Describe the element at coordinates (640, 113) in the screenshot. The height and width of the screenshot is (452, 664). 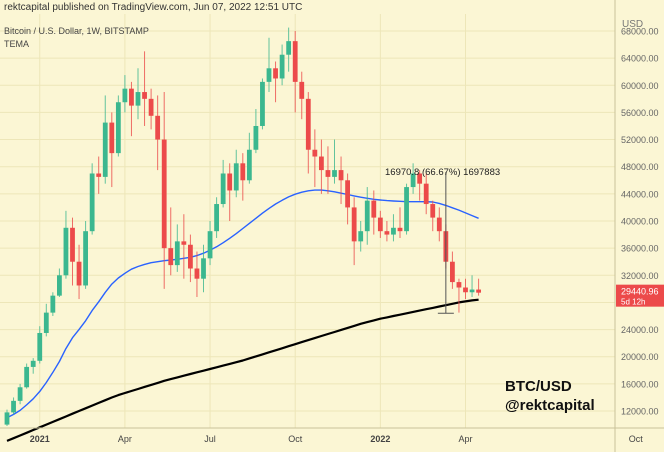
I see `y-tick-label: 56000.00` at that location.